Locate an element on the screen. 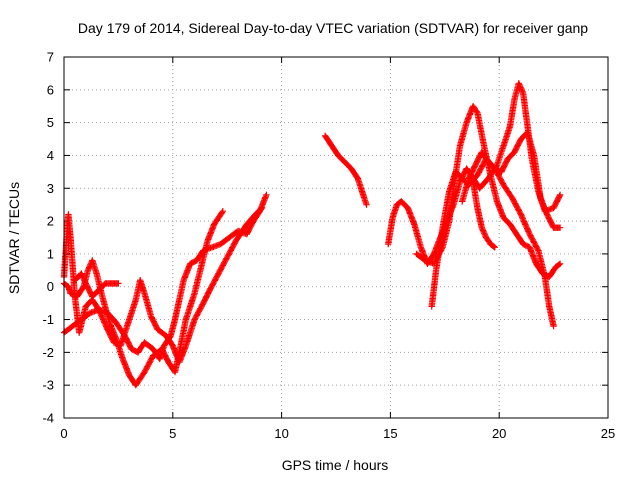 The image size is (640, 480). x-tick-label: 20 is located at coordinates (499, 433).